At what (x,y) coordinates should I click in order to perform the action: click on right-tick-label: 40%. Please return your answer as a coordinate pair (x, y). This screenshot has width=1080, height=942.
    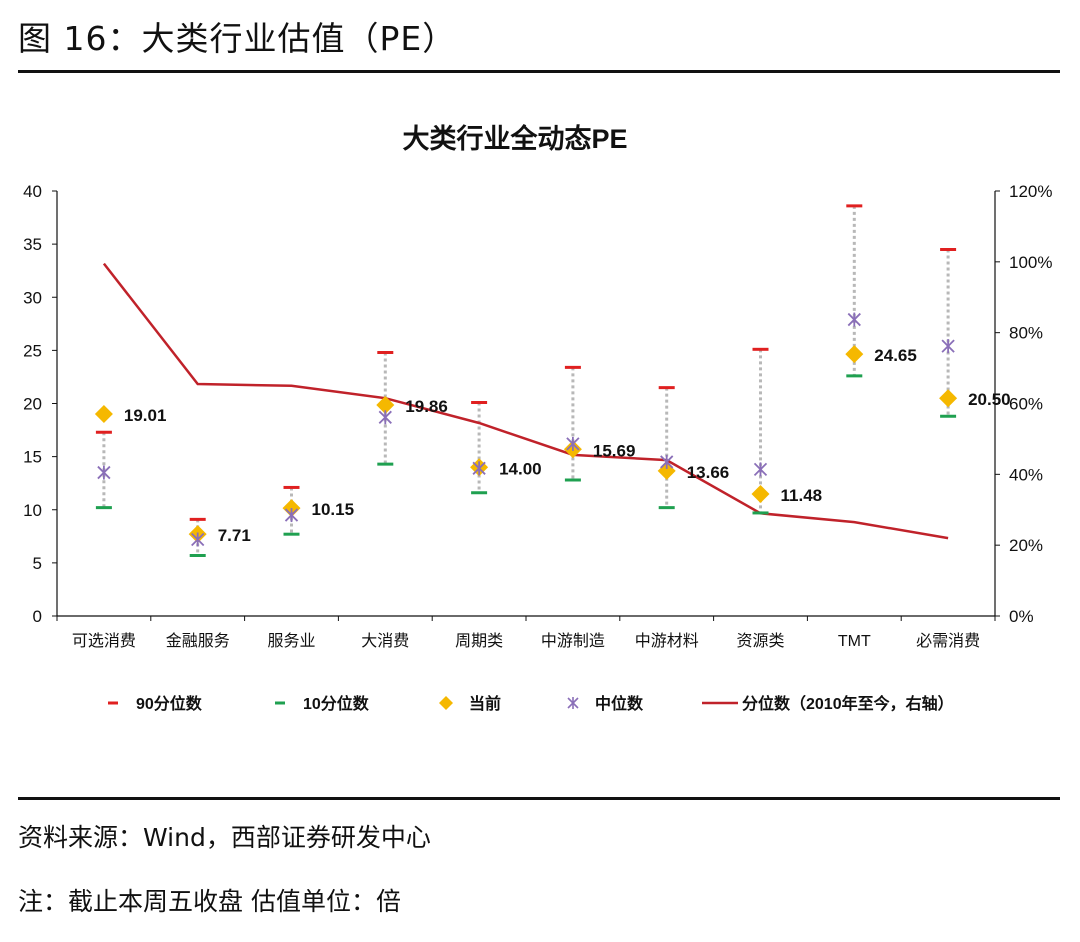
    Looking at the image, I should click on (1026, 474).